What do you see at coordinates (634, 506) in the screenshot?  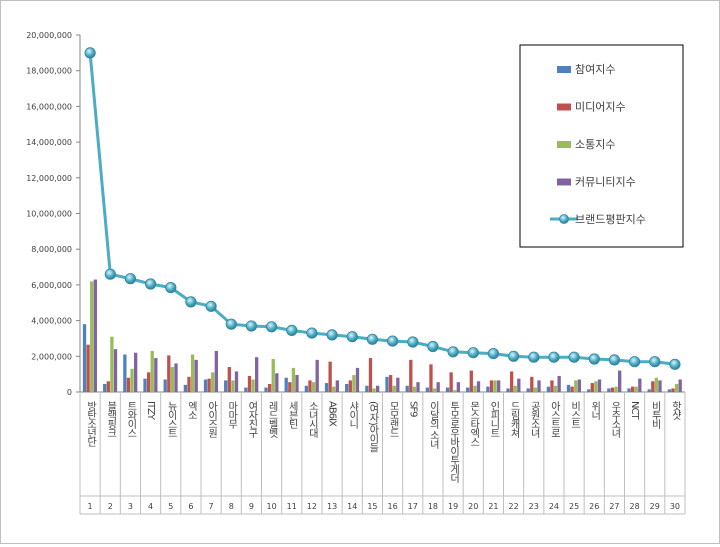 I see `x-rank-label: 28` at bounding box center [634, 506].